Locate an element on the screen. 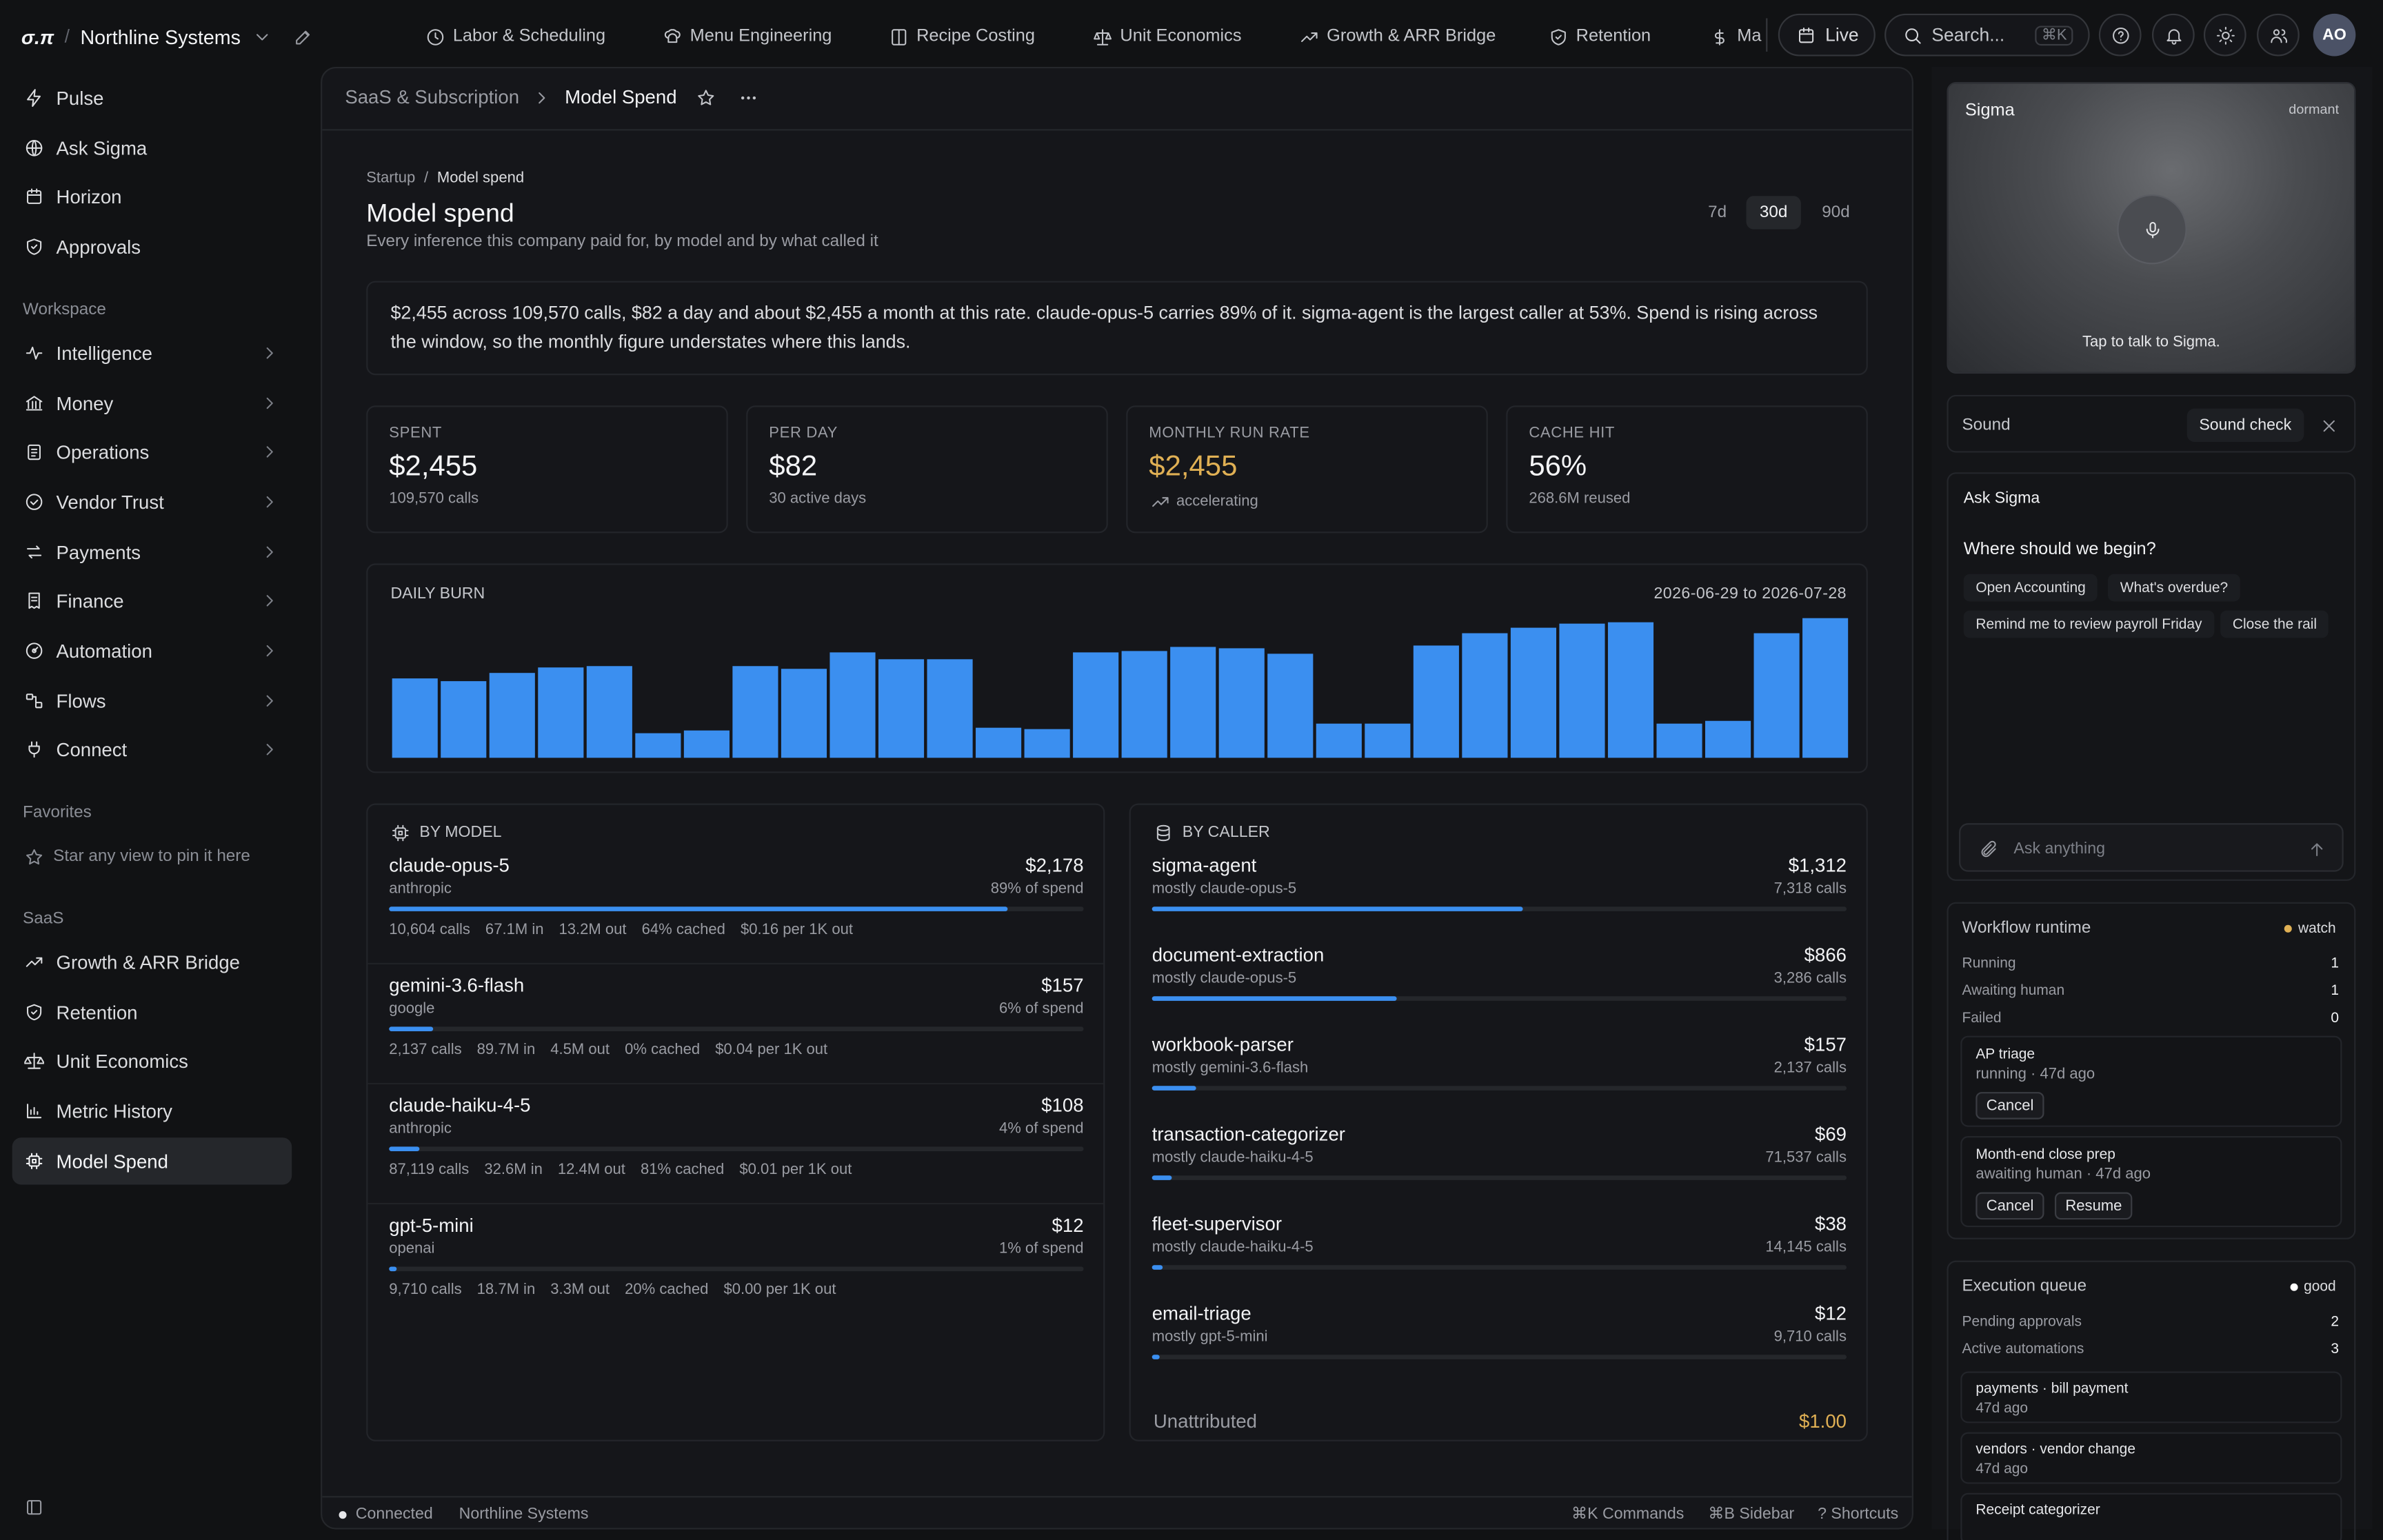 This screenshot has height=1540, width=2383. star-icon is located at coordinates (705, 98).